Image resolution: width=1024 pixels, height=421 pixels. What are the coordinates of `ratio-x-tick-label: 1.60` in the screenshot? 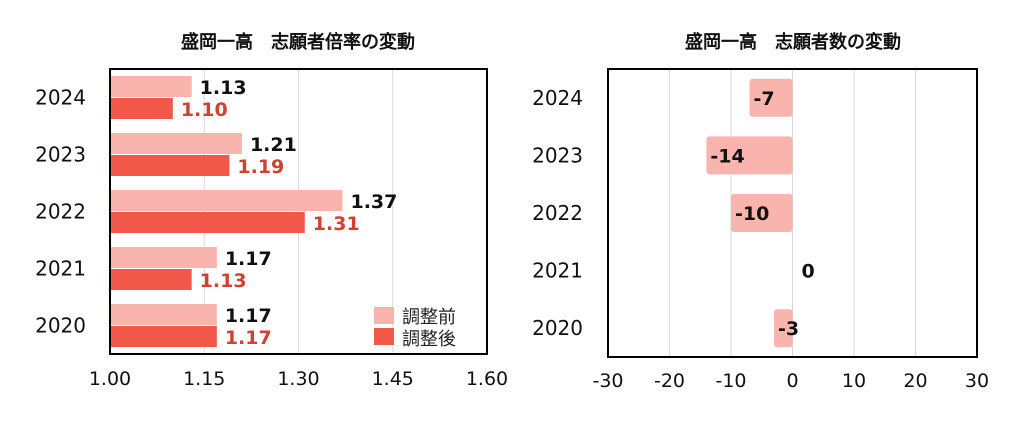 It's located at (487, 379).